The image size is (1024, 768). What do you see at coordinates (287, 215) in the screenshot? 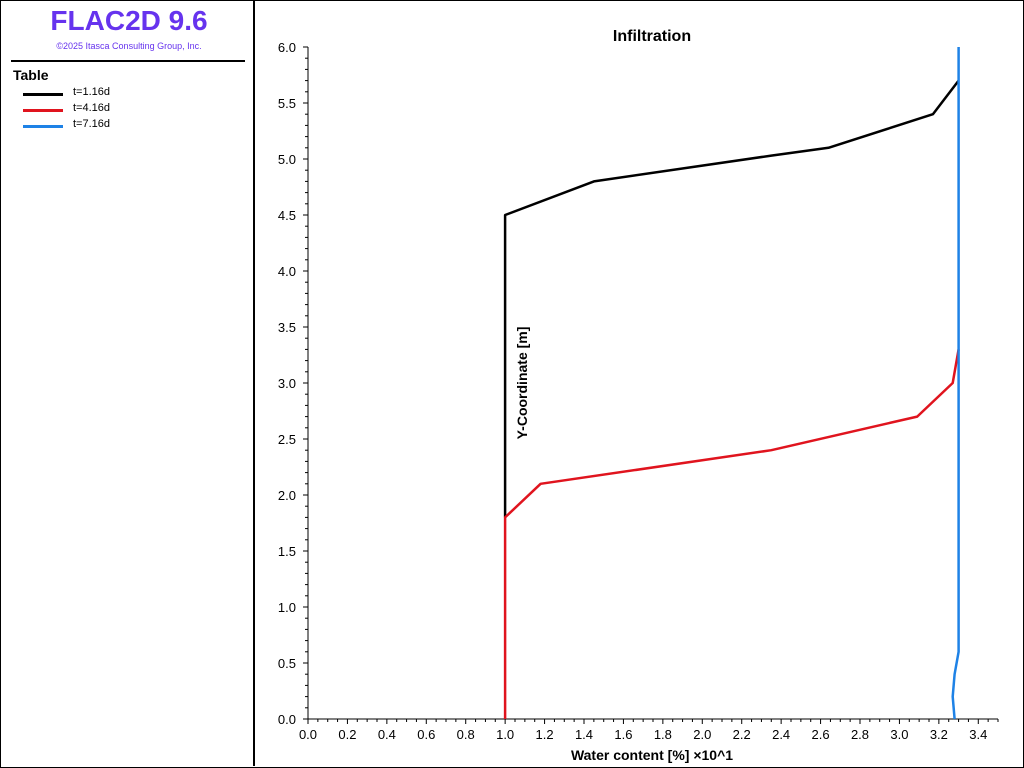
I see `y-tick-label: 4.5` at bounding box center [287, 215].